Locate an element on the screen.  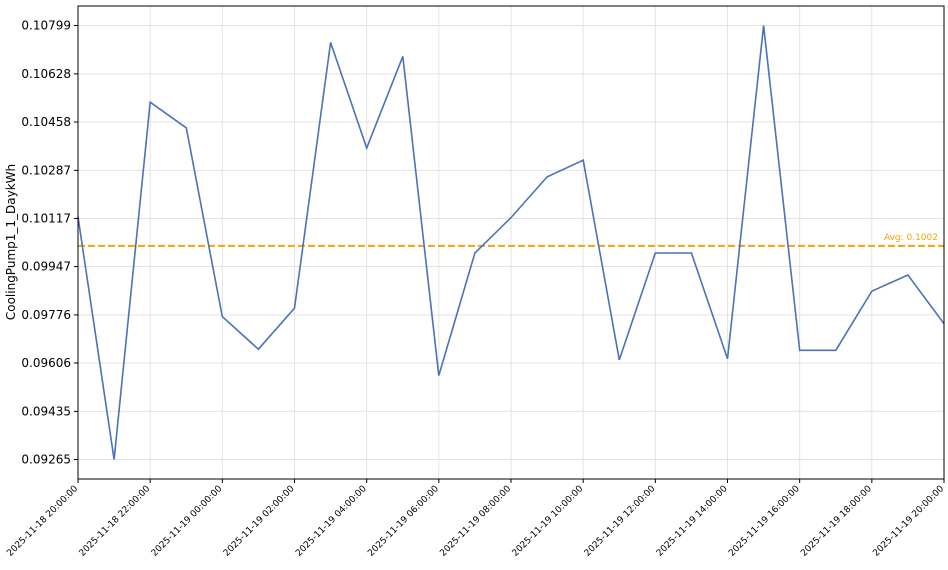
average-label: Avg: 0.1002 is located at coordinates (911, 238).